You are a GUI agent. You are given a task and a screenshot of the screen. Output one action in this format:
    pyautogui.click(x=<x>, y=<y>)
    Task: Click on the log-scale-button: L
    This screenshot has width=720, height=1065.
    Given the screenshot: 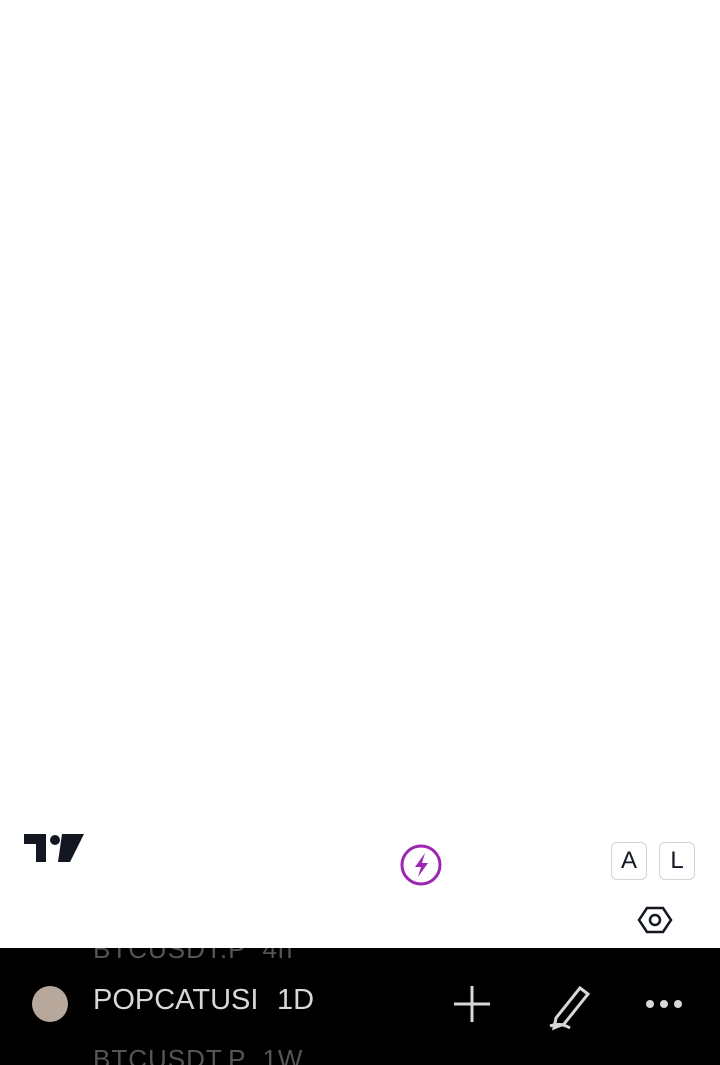 What is the action you would take?
    pyautogui.click(x=677, y=861)
    